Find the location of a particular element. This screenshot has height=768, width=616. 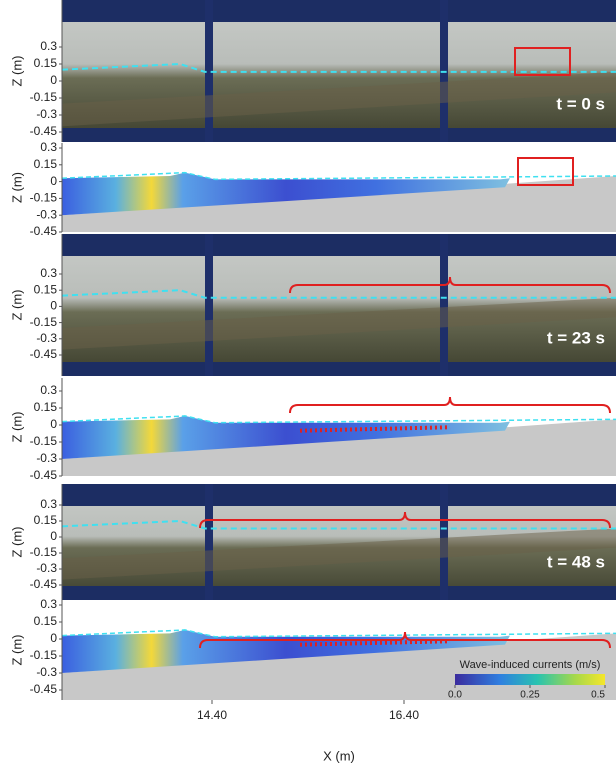

time-label: t = 23 s is located at coordinates (576, 337).